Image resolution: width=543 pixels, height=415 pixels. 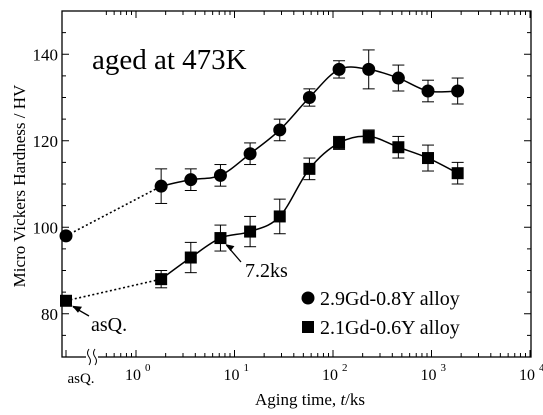 I want to click on legend-label: 2.9Gd-0.8Y alloy, so click(x=390, y=299).